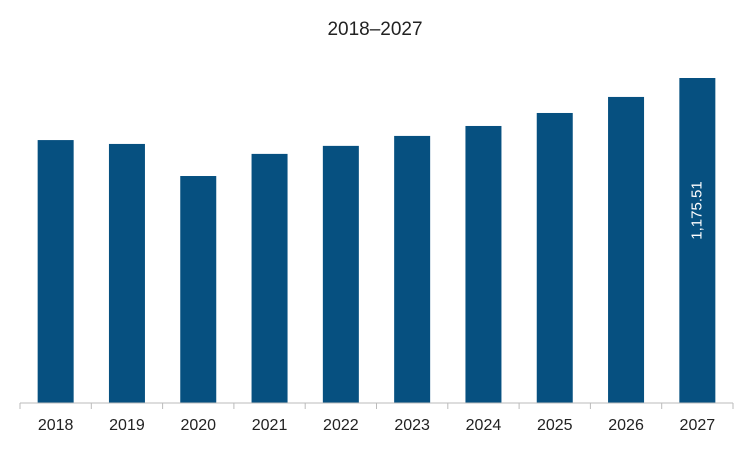 The image size is (751, 451). Describe the element at coordinates (626, 425) in the screenshot. I see `x-tick-label: 2026` at that location.